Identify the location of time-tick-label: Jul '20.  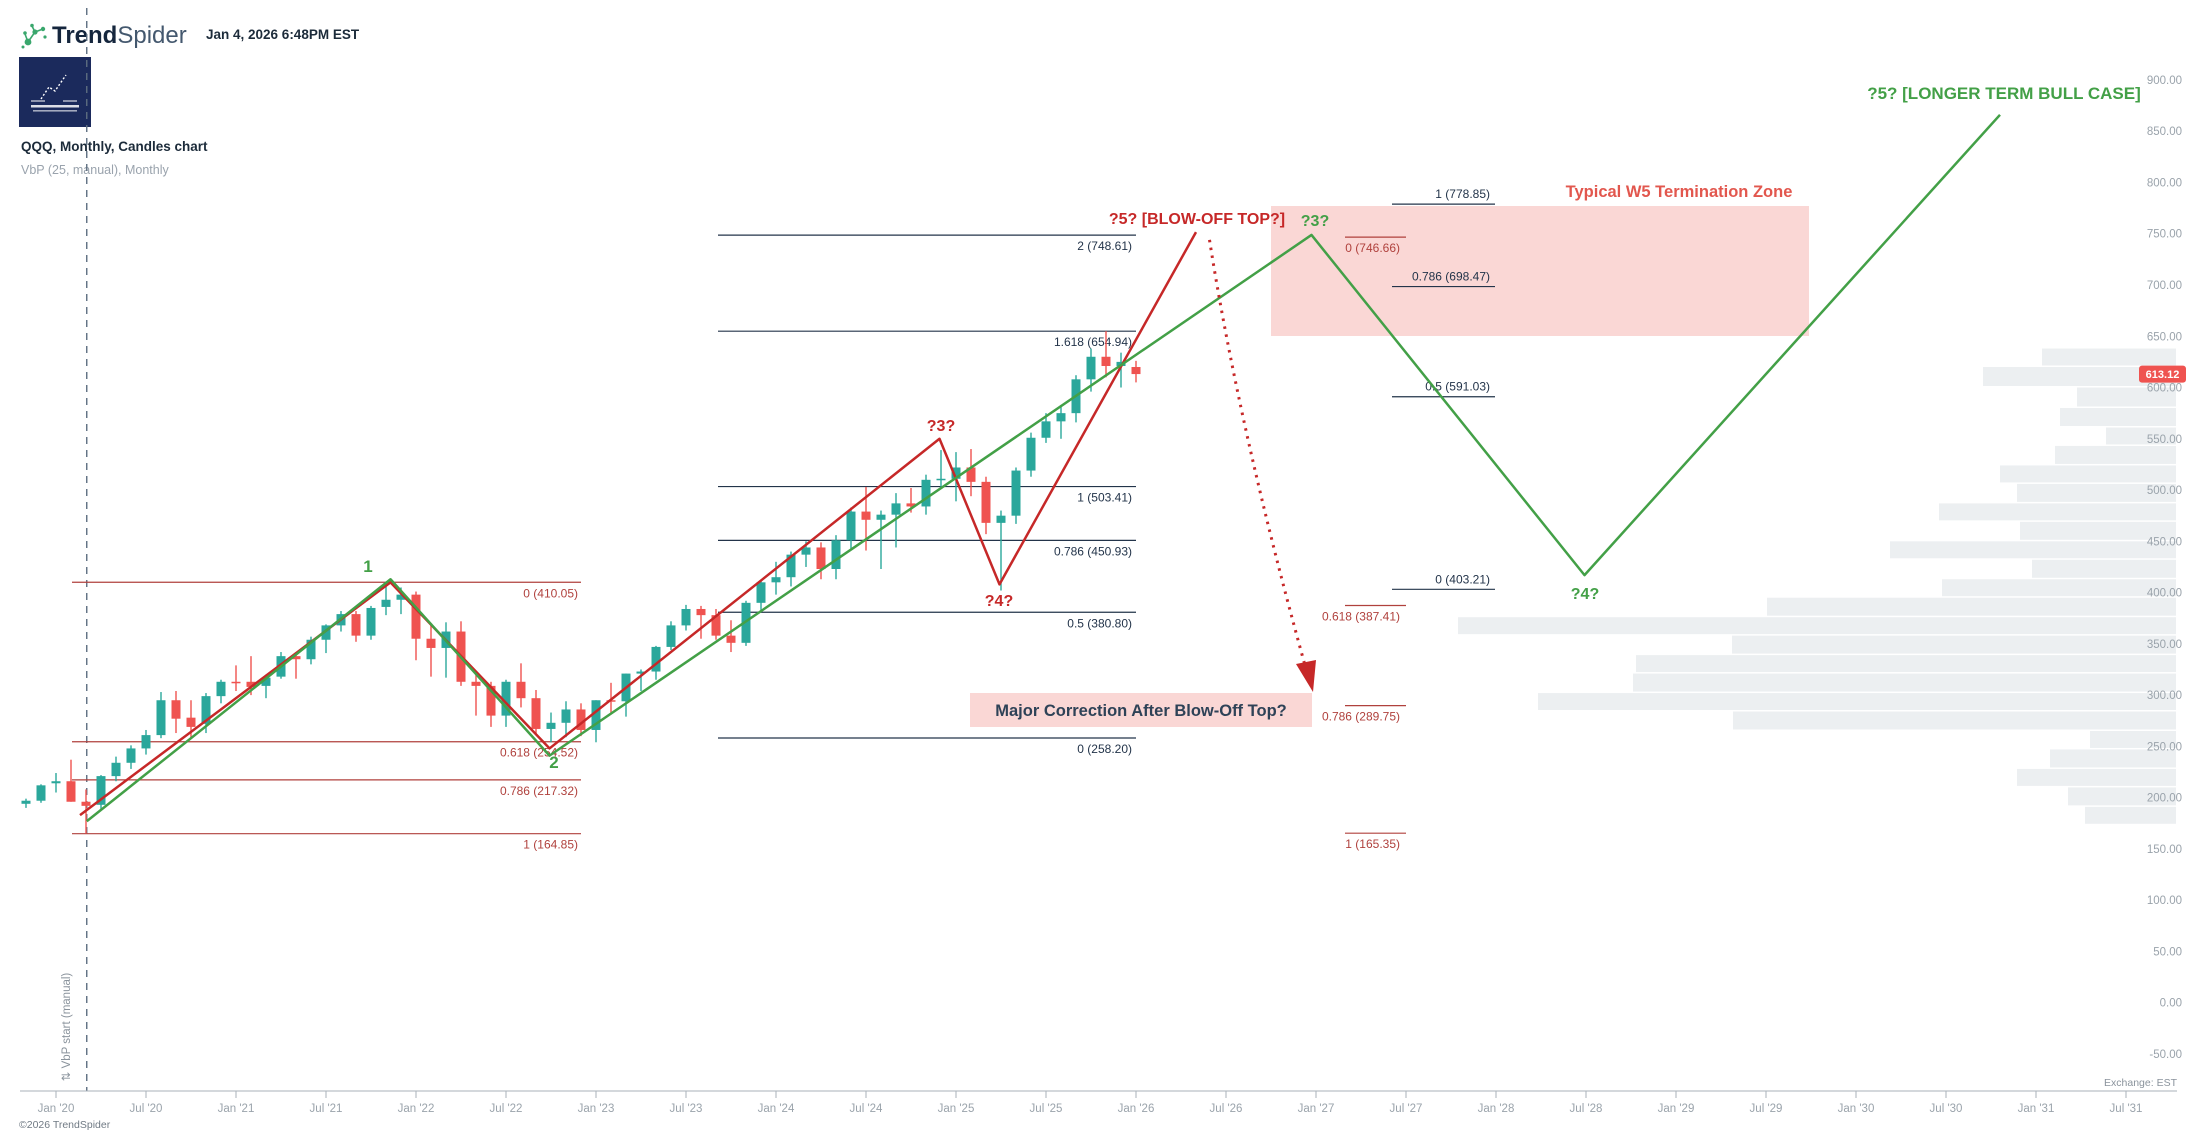
(146, 1109).